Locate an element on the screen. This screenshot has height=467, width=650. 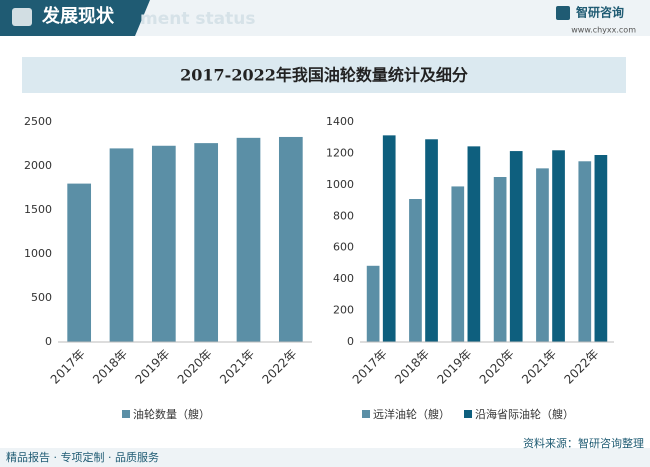
y-tick-label: 2500 is located at coordinates (38, 121).